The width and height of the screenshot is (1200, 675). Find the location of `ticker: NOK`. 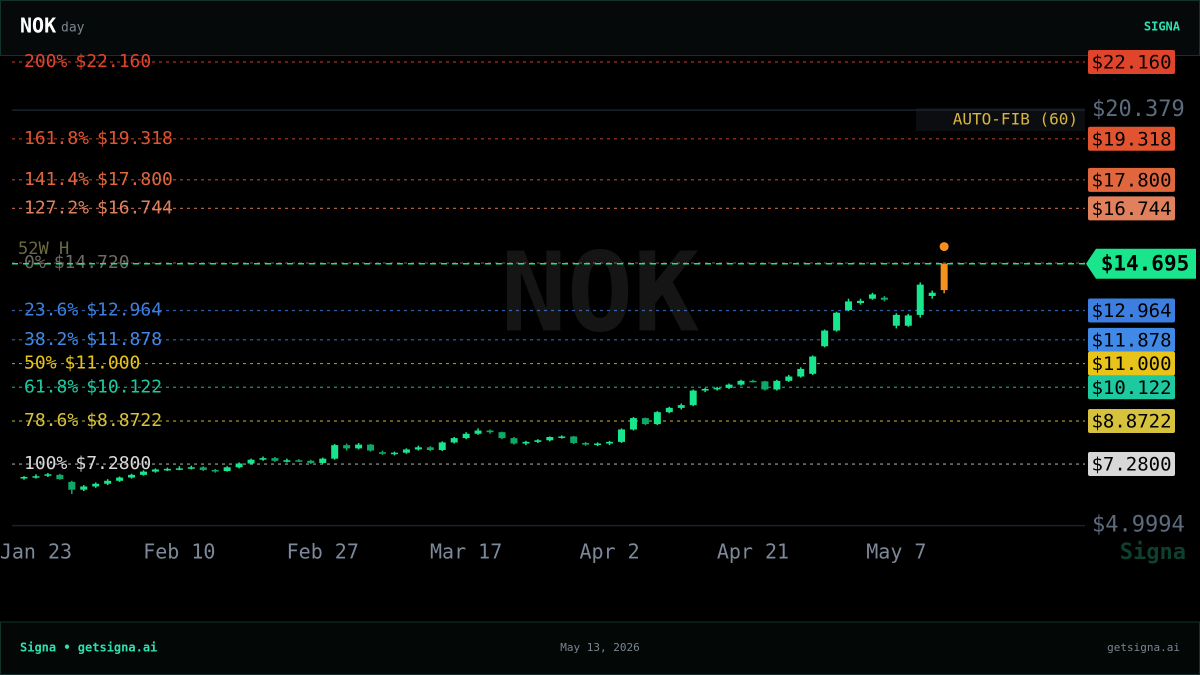

ticker: NOK is located at coordinates (38, 26).